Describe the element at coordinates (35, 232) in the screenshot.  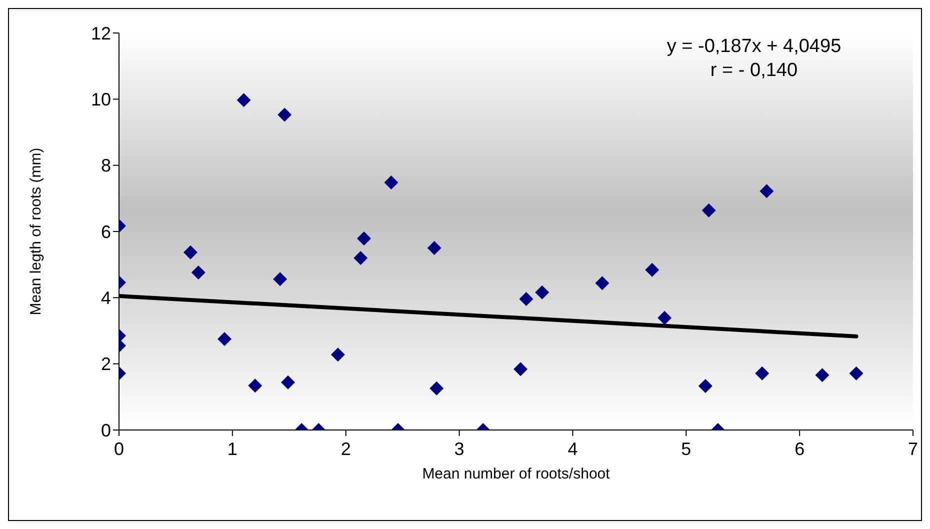
I see `y-axis-title: Mean legth of roots (mm)` at that location.